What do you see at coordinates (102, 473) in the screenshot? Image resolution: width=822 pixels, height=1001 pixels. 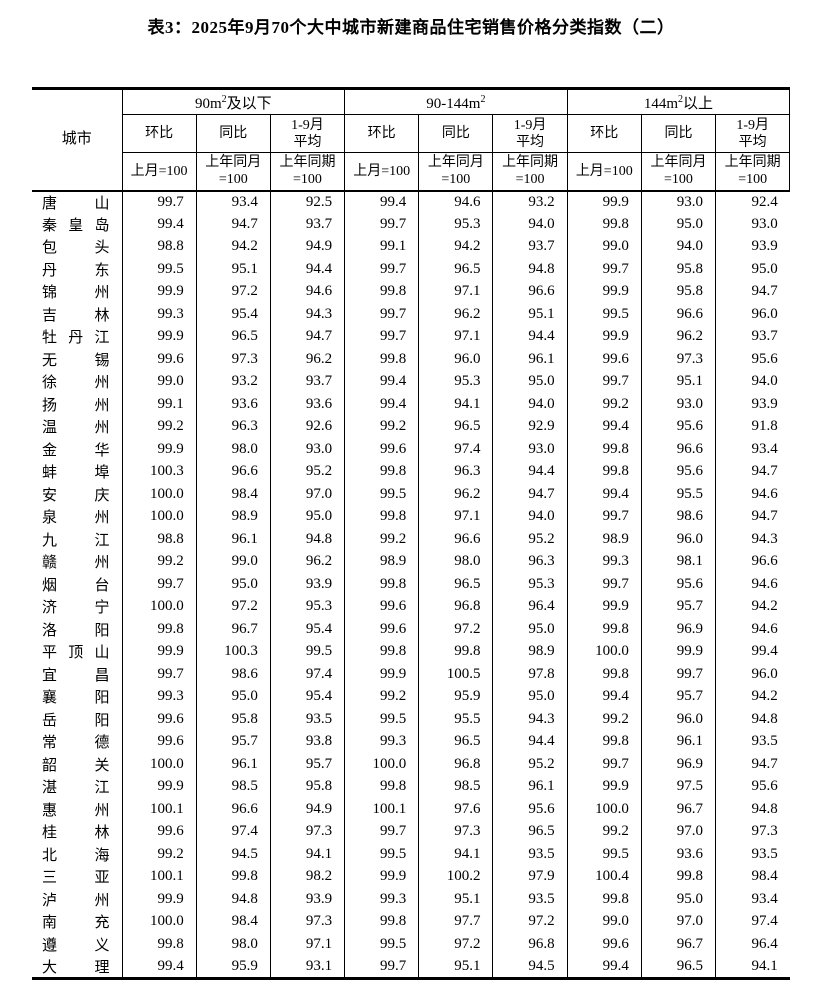 I see `city-char: 埠` at bounding box center [102, 473].